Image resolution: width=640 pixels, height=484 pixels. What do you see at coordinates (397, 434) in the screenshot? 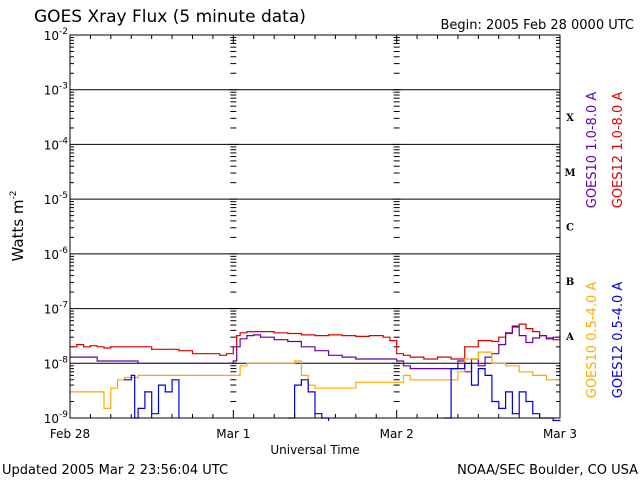
I see `x-tick-label-2: Mar 2` at bounding box center [397, 434].